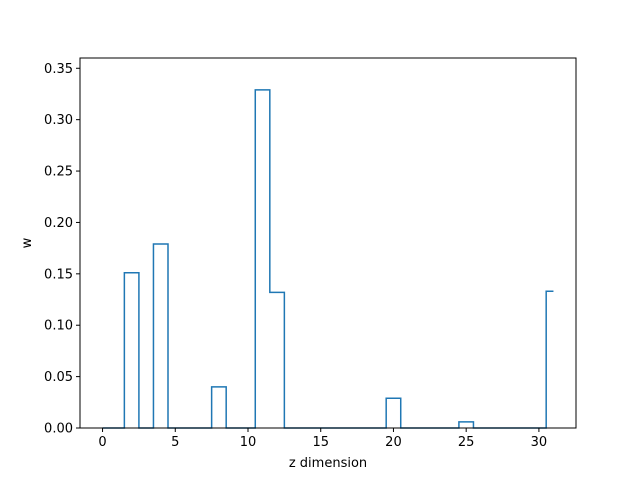 This screenshot has height=480, width=640. I want to click on x-tick-label: 0, so click(102, 442).